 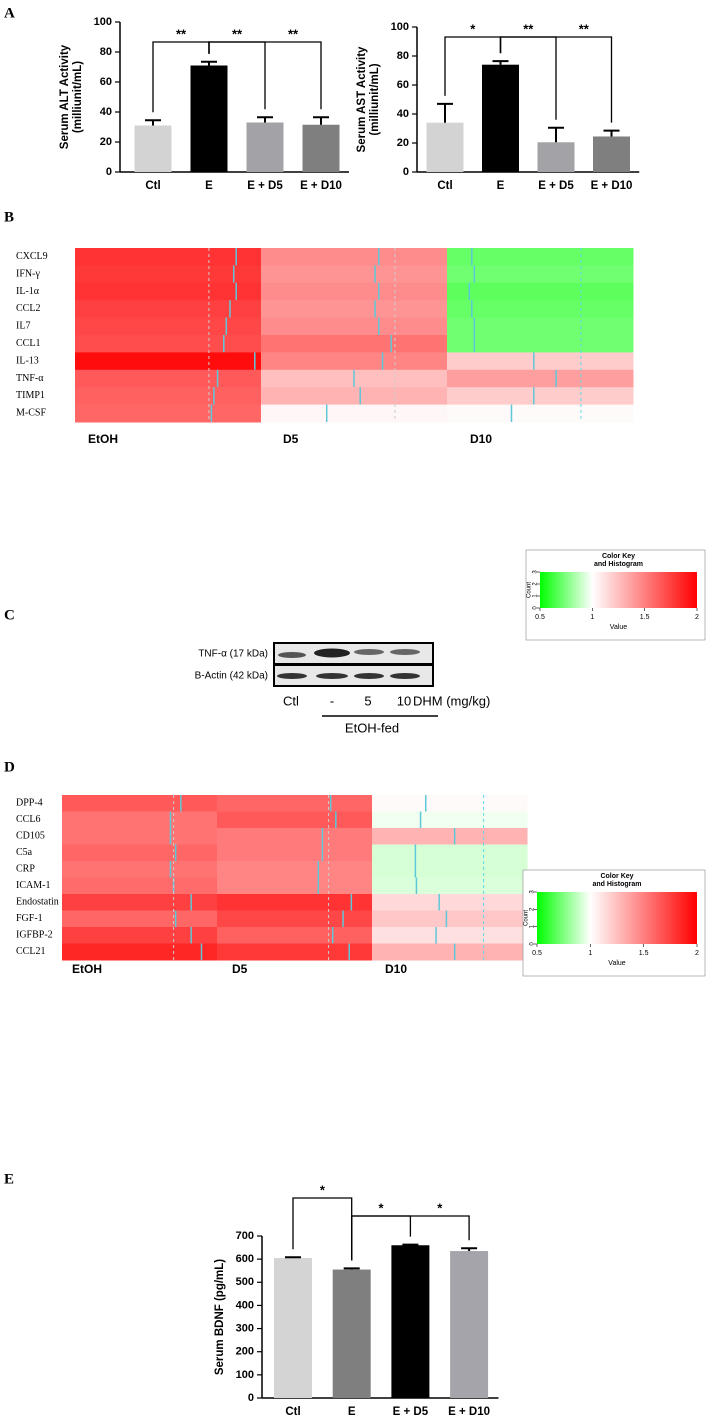 I want to click on row-label: CXCL9, so click(x=32, y=256).